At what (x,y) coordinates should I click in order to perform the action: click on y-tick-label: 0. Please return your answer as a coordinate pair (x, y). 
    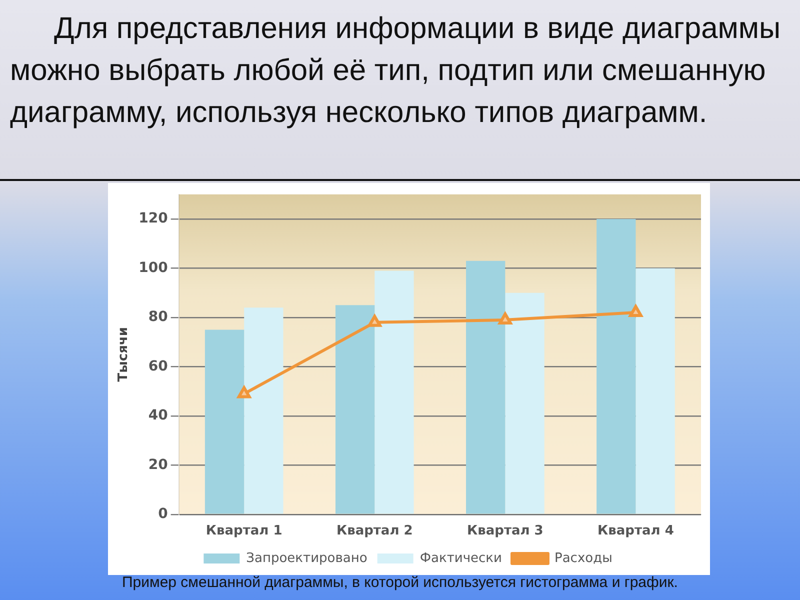
    Looking at the image, I should click on (163, 514).